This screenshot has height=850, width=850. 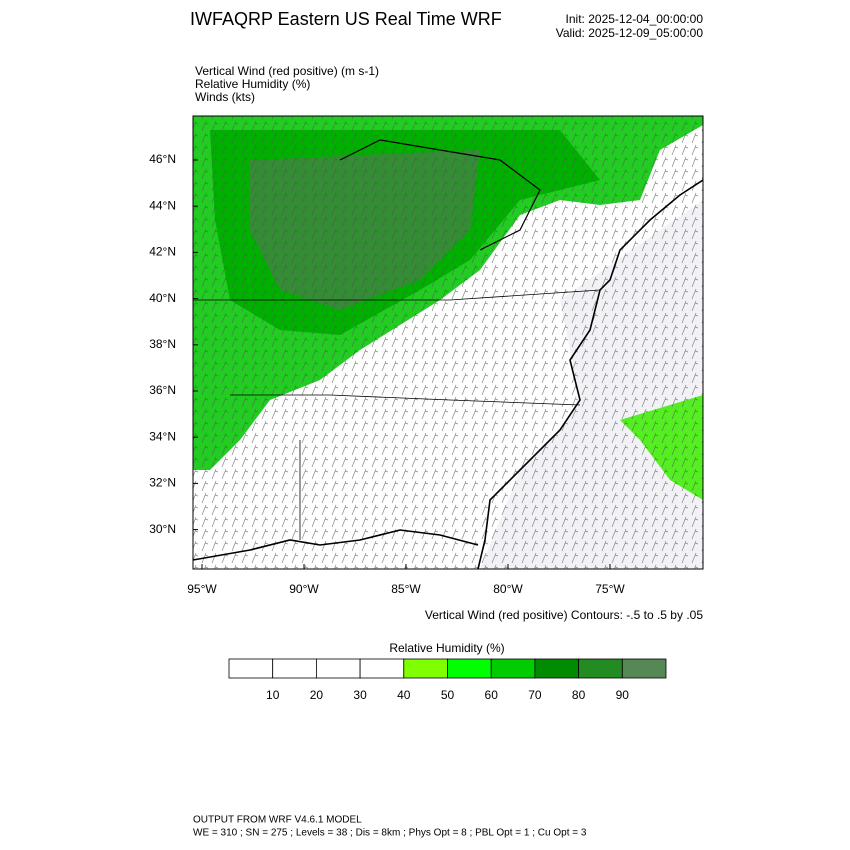 I want to click on lat-label: 32°N, so click(x=162, y=483).